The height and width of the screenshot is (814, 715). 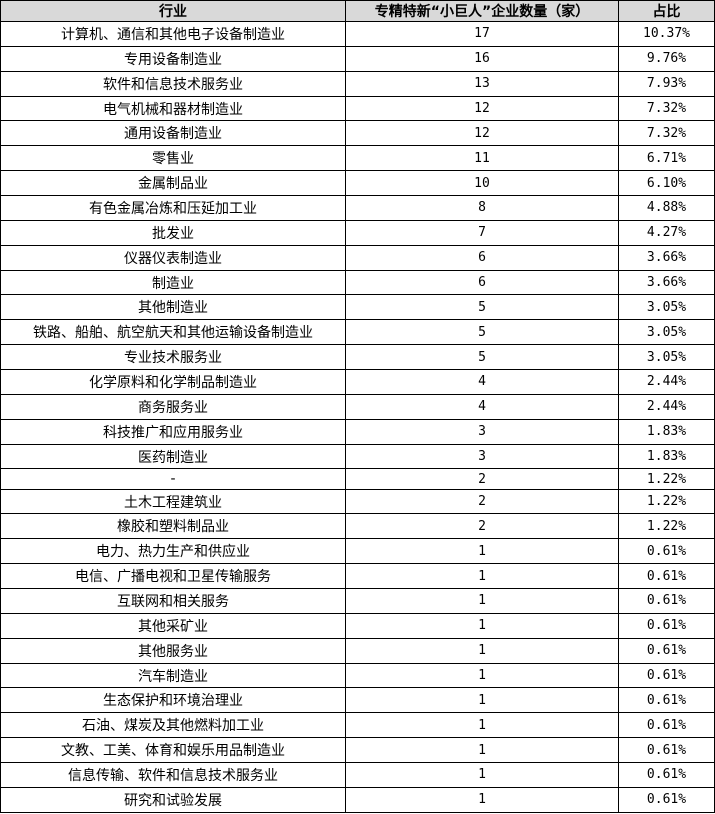 I want to click on table-row: 专用设备制造业 16 9.76%, so click(x=357, y=58).